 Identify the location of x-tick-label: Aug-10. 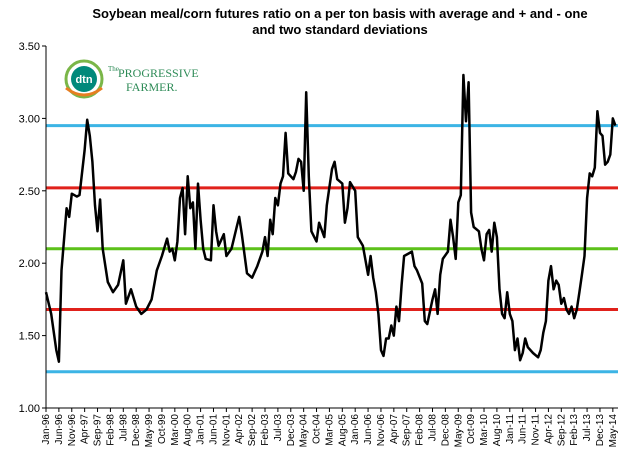
(497, 430).